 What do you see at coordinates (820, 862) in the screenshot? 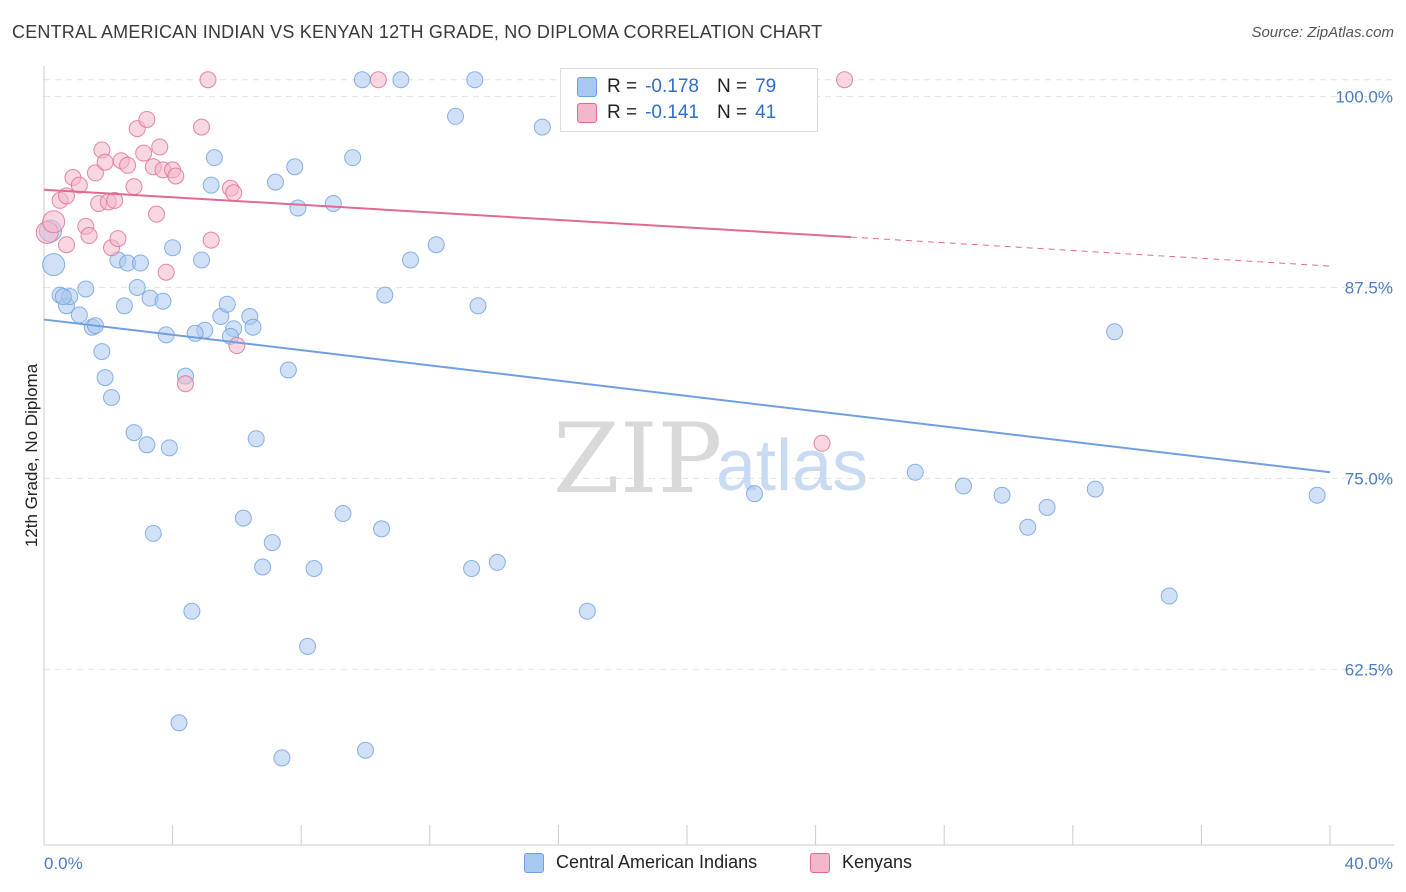
I see `series-swatch-pink` at bounding box center [820, 862].